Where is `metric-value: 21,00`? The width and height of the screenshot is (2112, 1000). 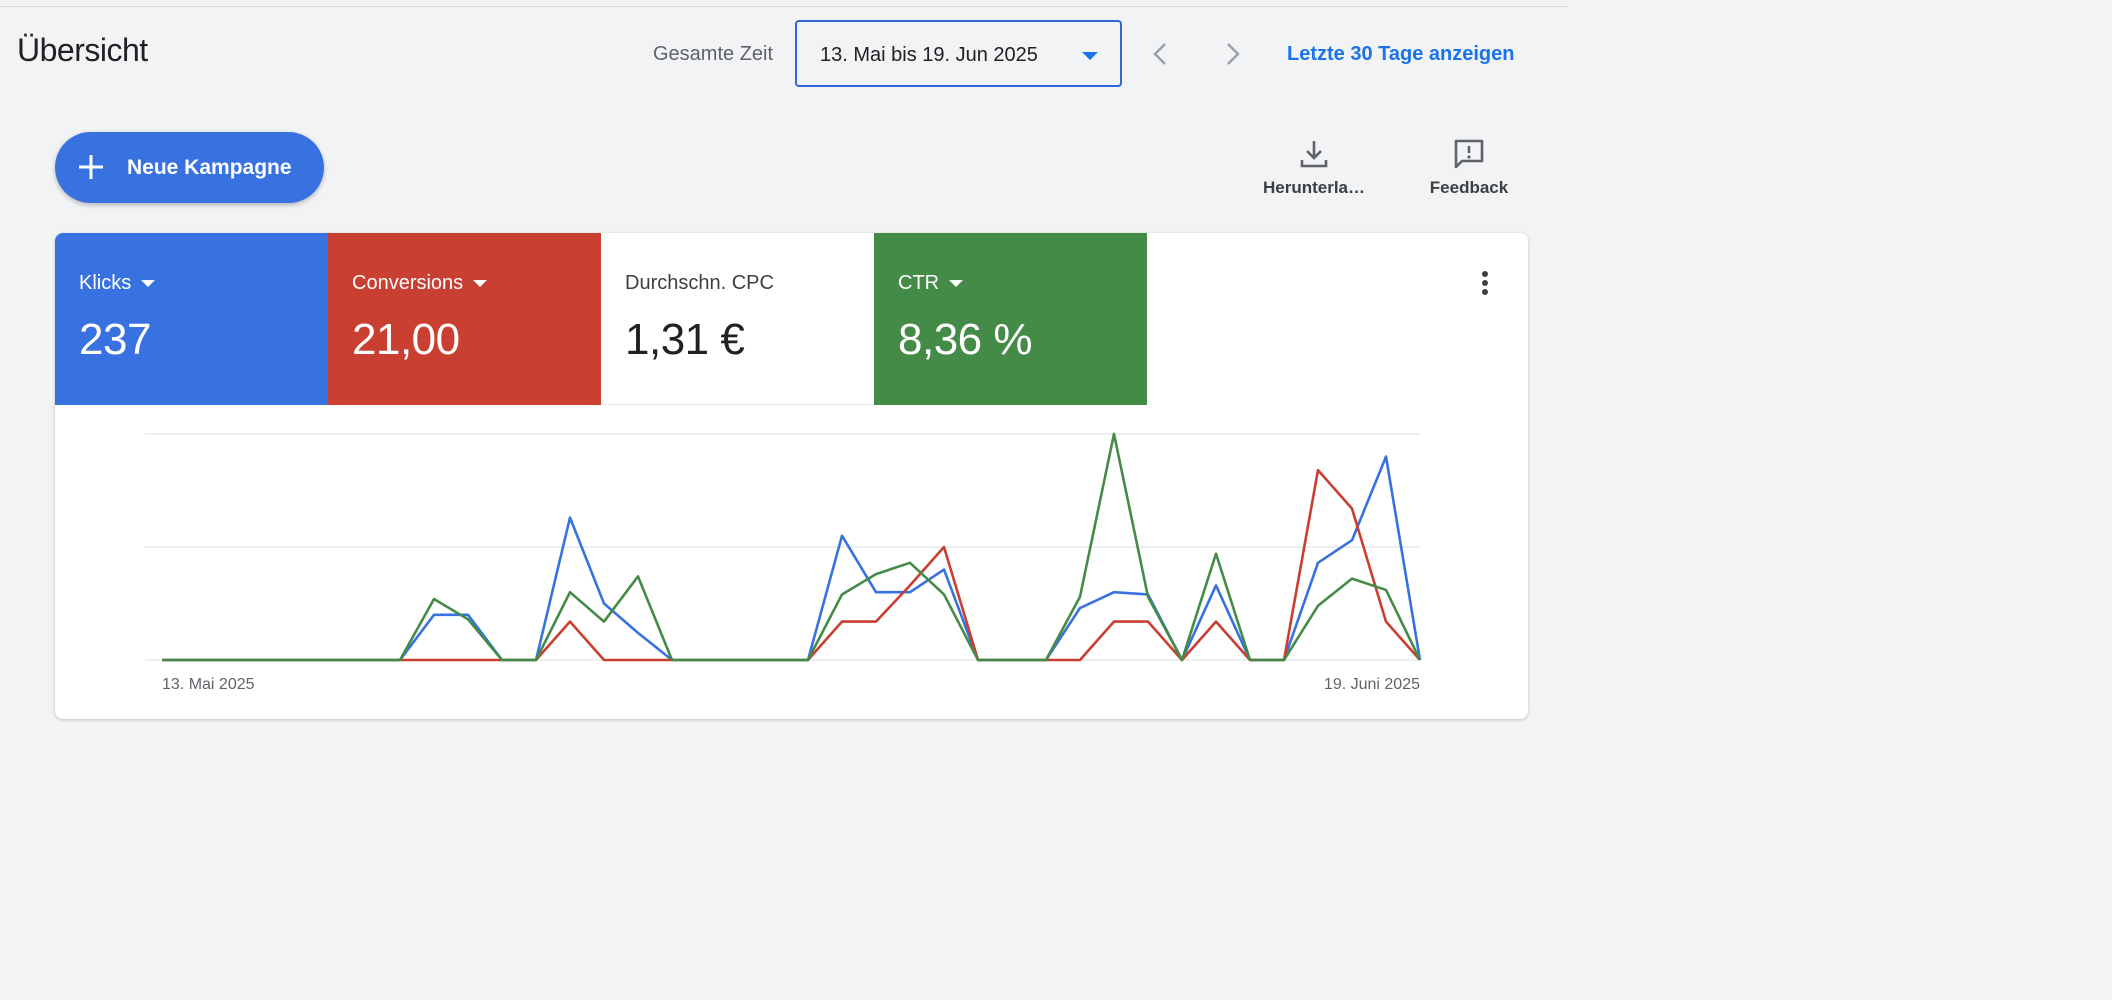
metric-value: 21,00 is located at coordinates (406, 339).